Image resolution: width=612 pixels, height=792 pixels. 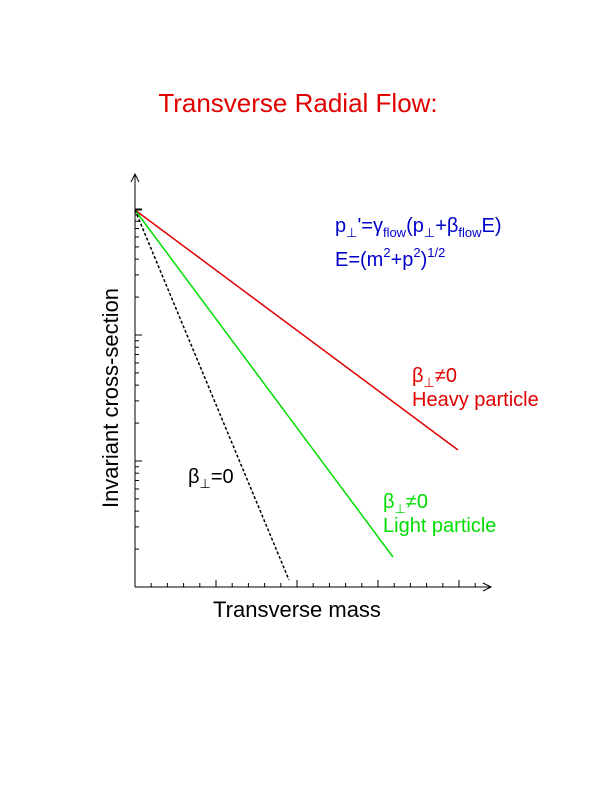 What do you see at coordinates (492, 226) in the screenshot?
I see `formula-part: E)` at bounding box center [492, 226].